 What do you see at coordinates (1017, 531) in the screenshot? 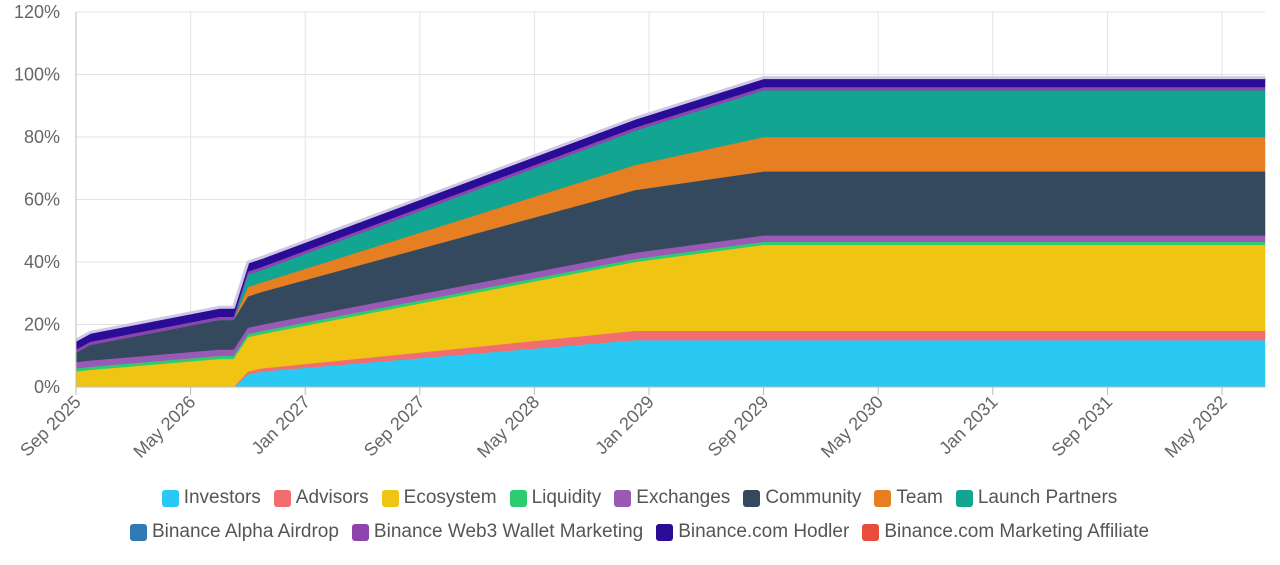
I see `legend-label: Binance.com Marketing Affiliate` at bounding box center [1017, 531].